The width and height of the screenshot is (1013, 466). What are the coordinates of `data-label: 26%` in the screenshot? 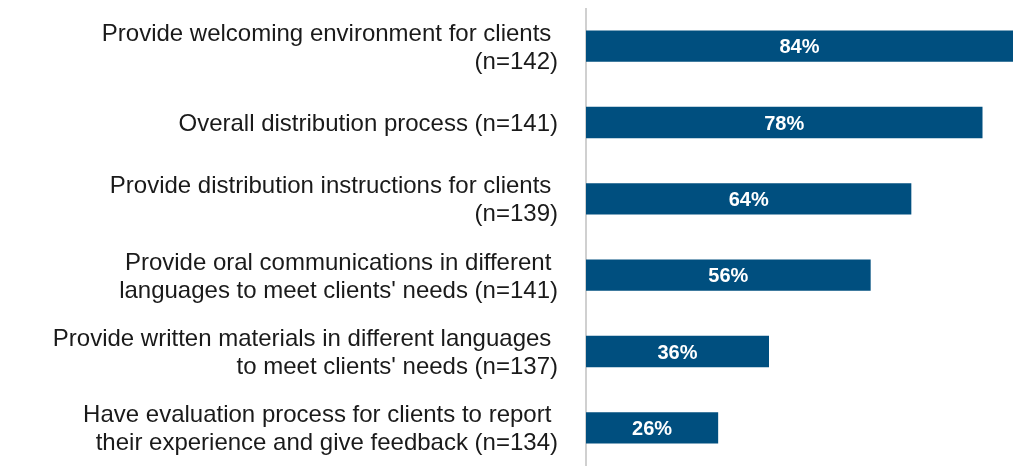 It's located at (652, 427).